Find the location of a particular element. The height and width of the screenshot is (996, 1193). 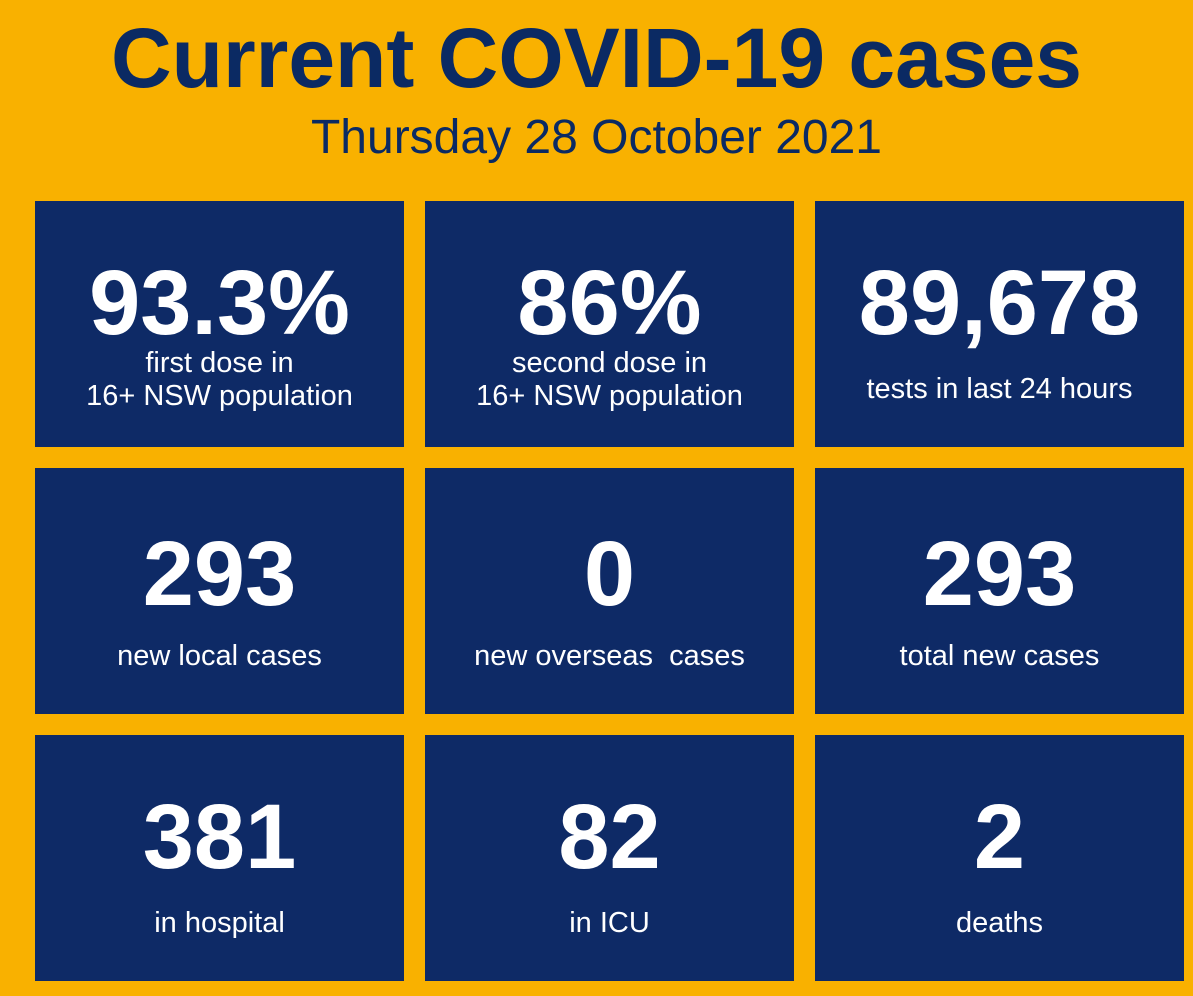

tile-value: 381 is located at coordinates (219, 837).